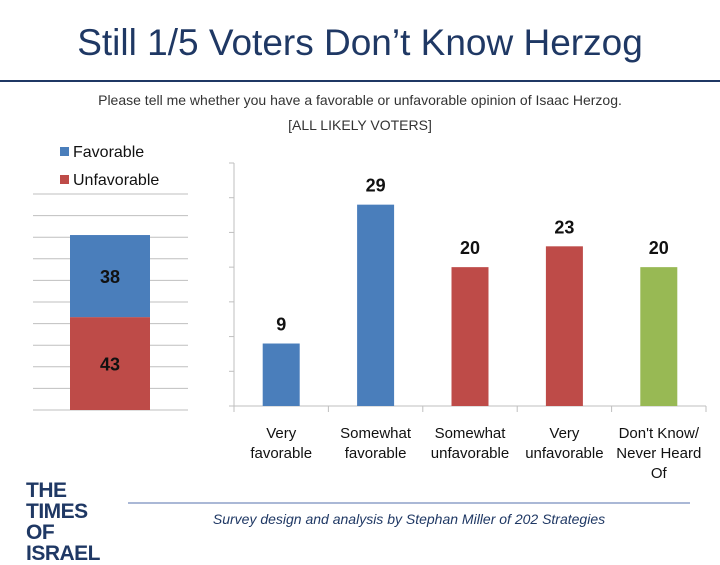  I want to click on page-title: Still 1/5 Voters Don’t Know Herzog, so click(360, 42).